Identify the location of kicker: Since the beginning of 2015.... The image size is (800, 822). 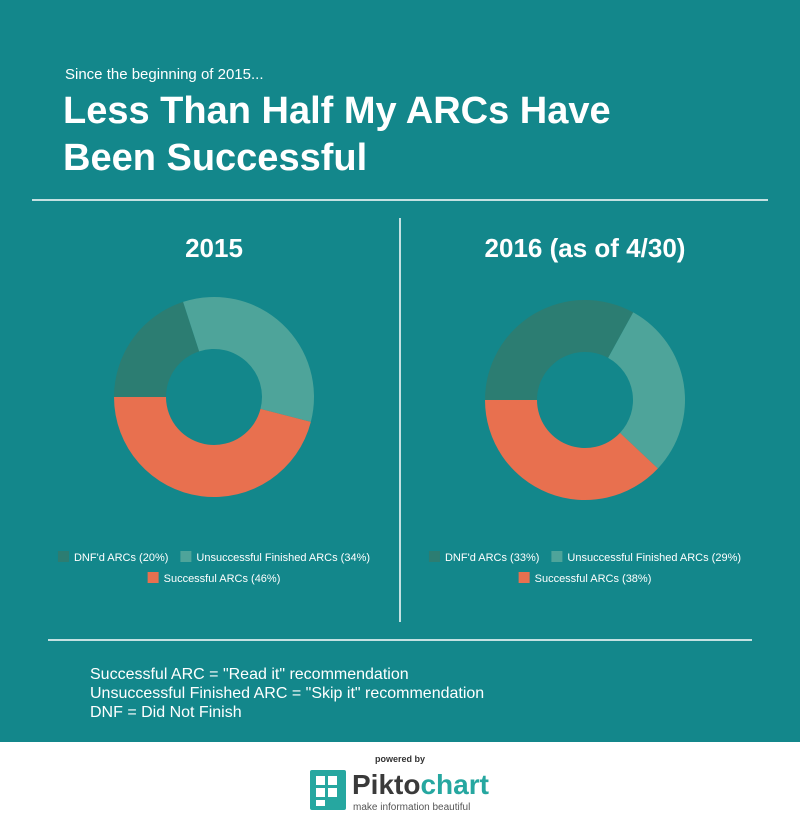
(164, 74).